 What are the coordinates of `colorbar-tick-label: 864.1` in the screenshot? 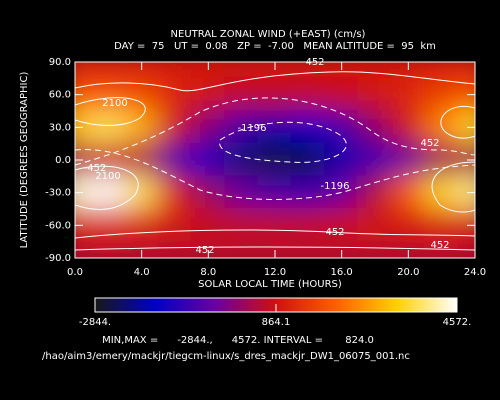 It's located at (276, 322).